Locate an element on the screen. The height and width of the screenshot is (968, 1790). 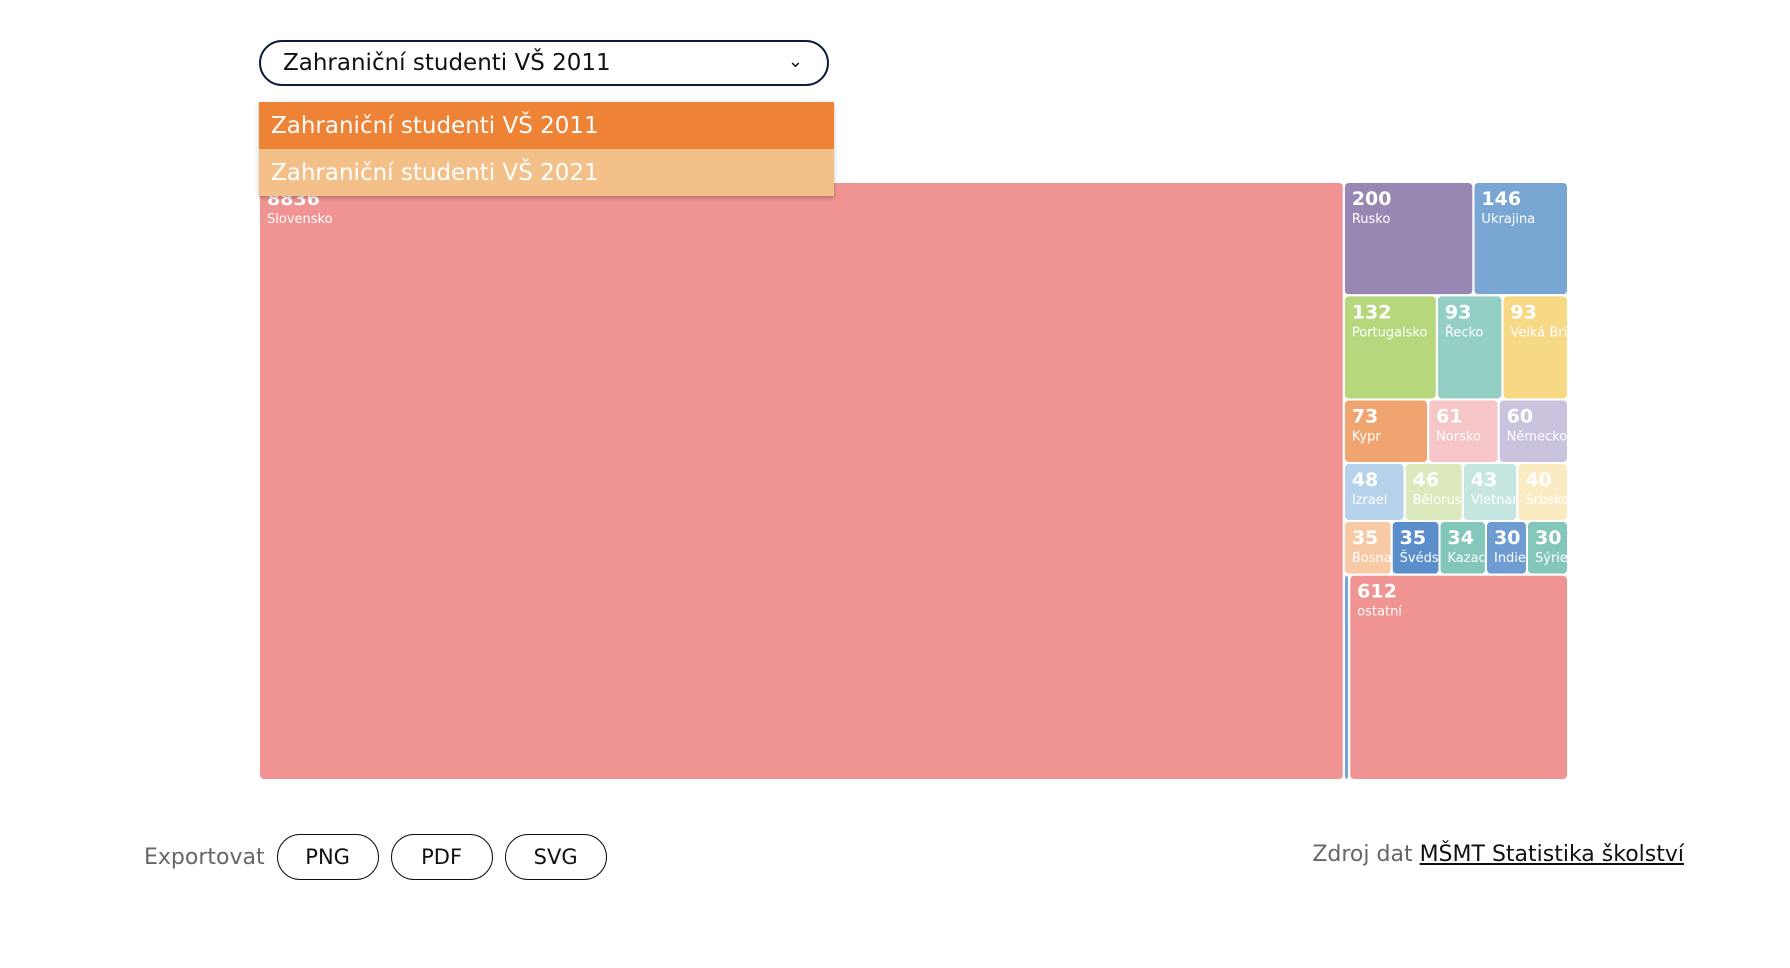
cell: 34 Kazachstán is located at coordinates (1481, 547).